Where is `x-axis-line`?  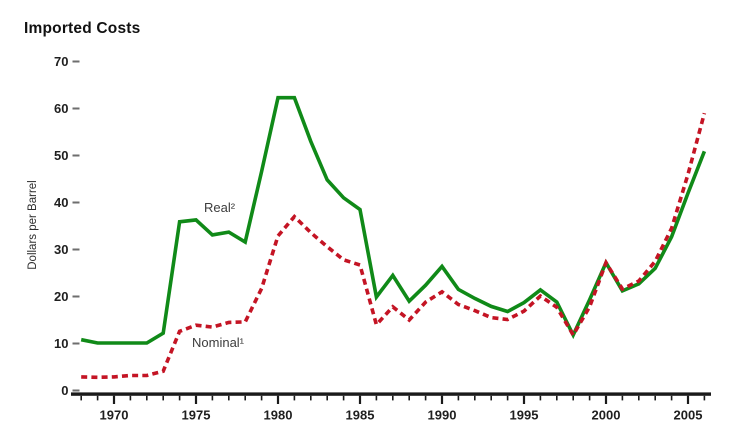 x-axis-line is located at coordinates (391, 394).